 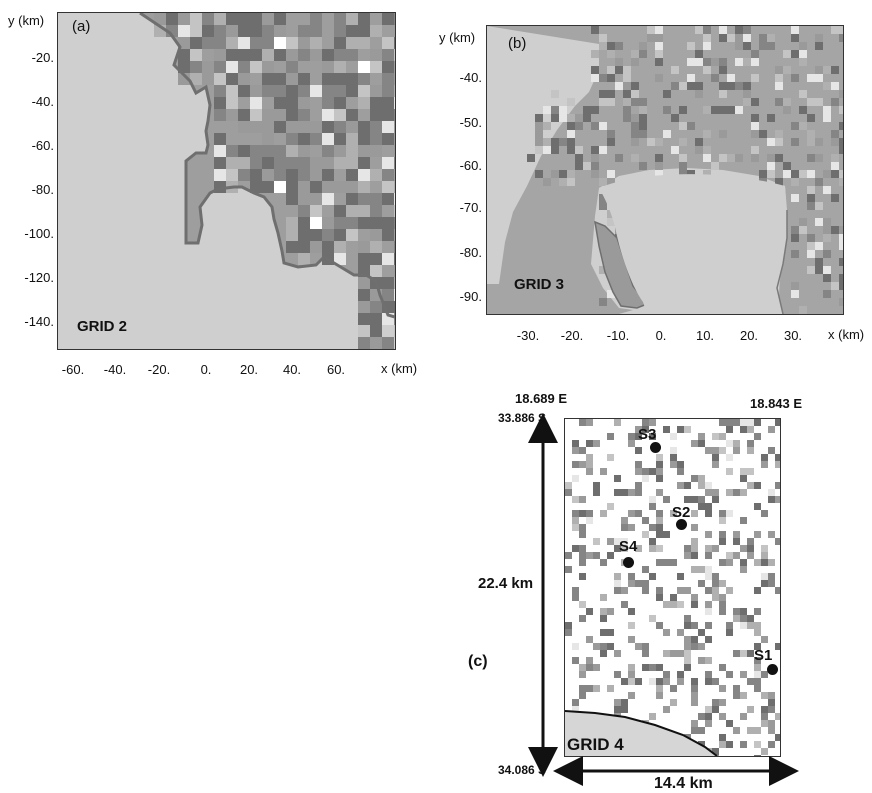 What do you see at coordinates (846, 334) in the screenshot?
I see `panel-b-x-axis-label: x (km)` at bounding box center [846, 334].